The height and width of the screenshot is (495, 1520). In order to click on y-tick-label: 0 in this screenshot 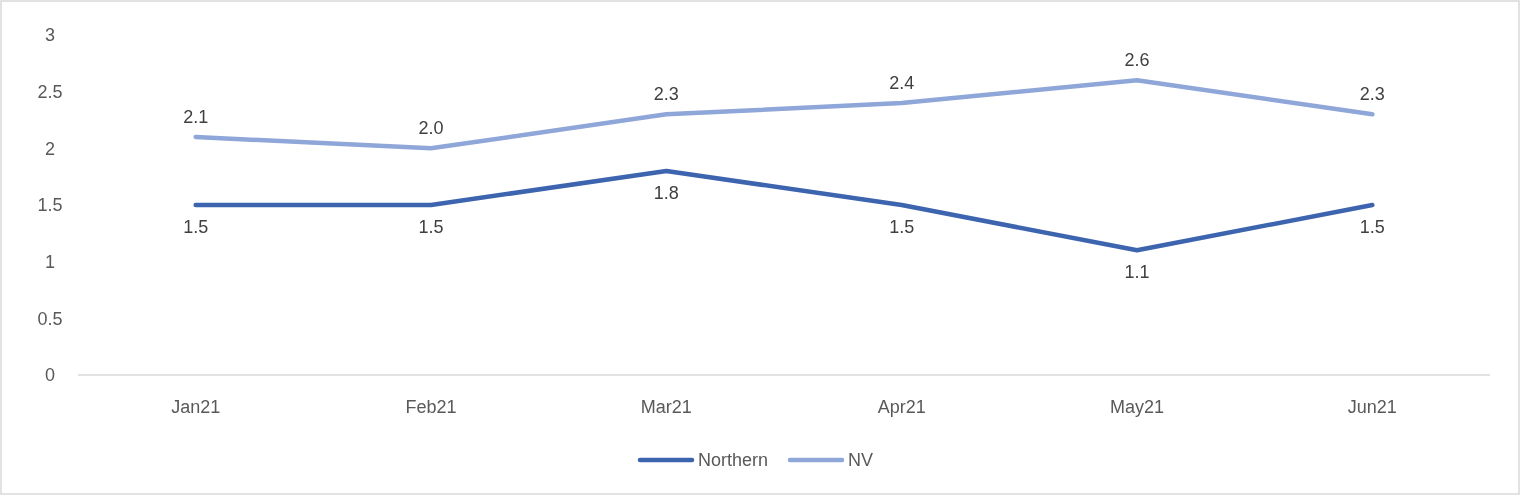, I will do `click(50, 375)`.